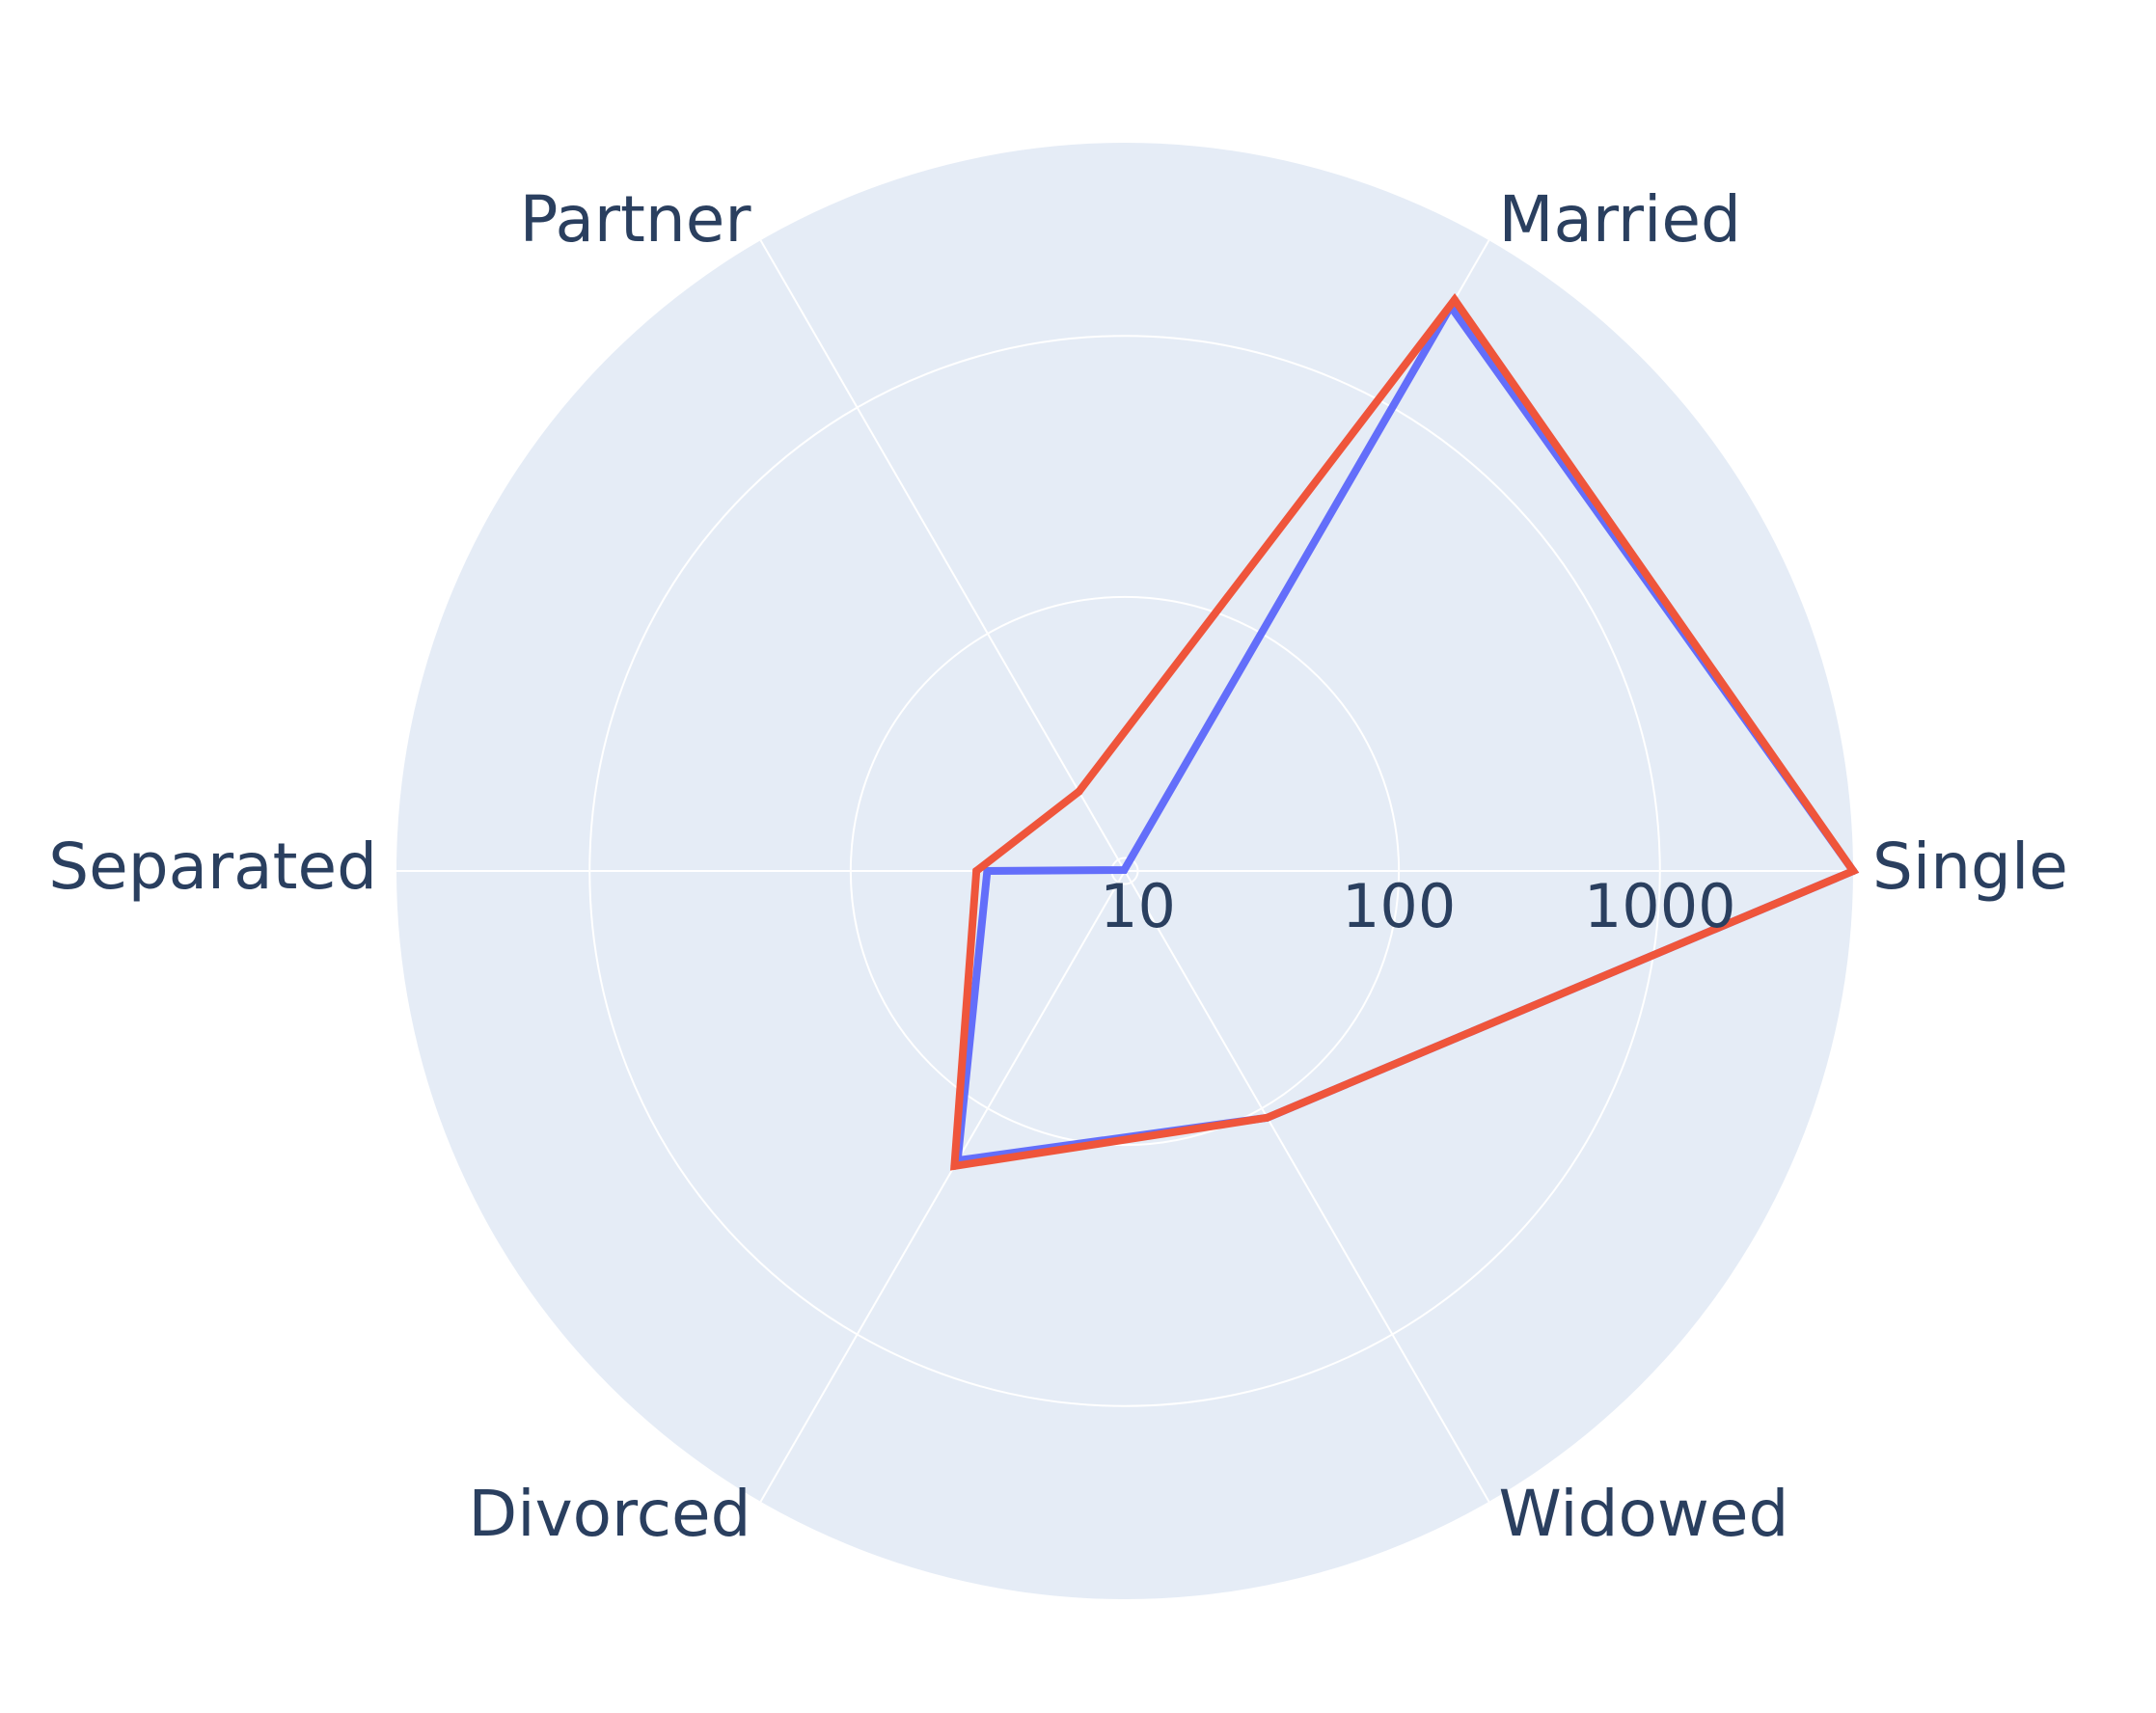  Describe the element at coordinates (1970, 866) in the screenshot. I see `angular-tick-label-single: Single` at that location.